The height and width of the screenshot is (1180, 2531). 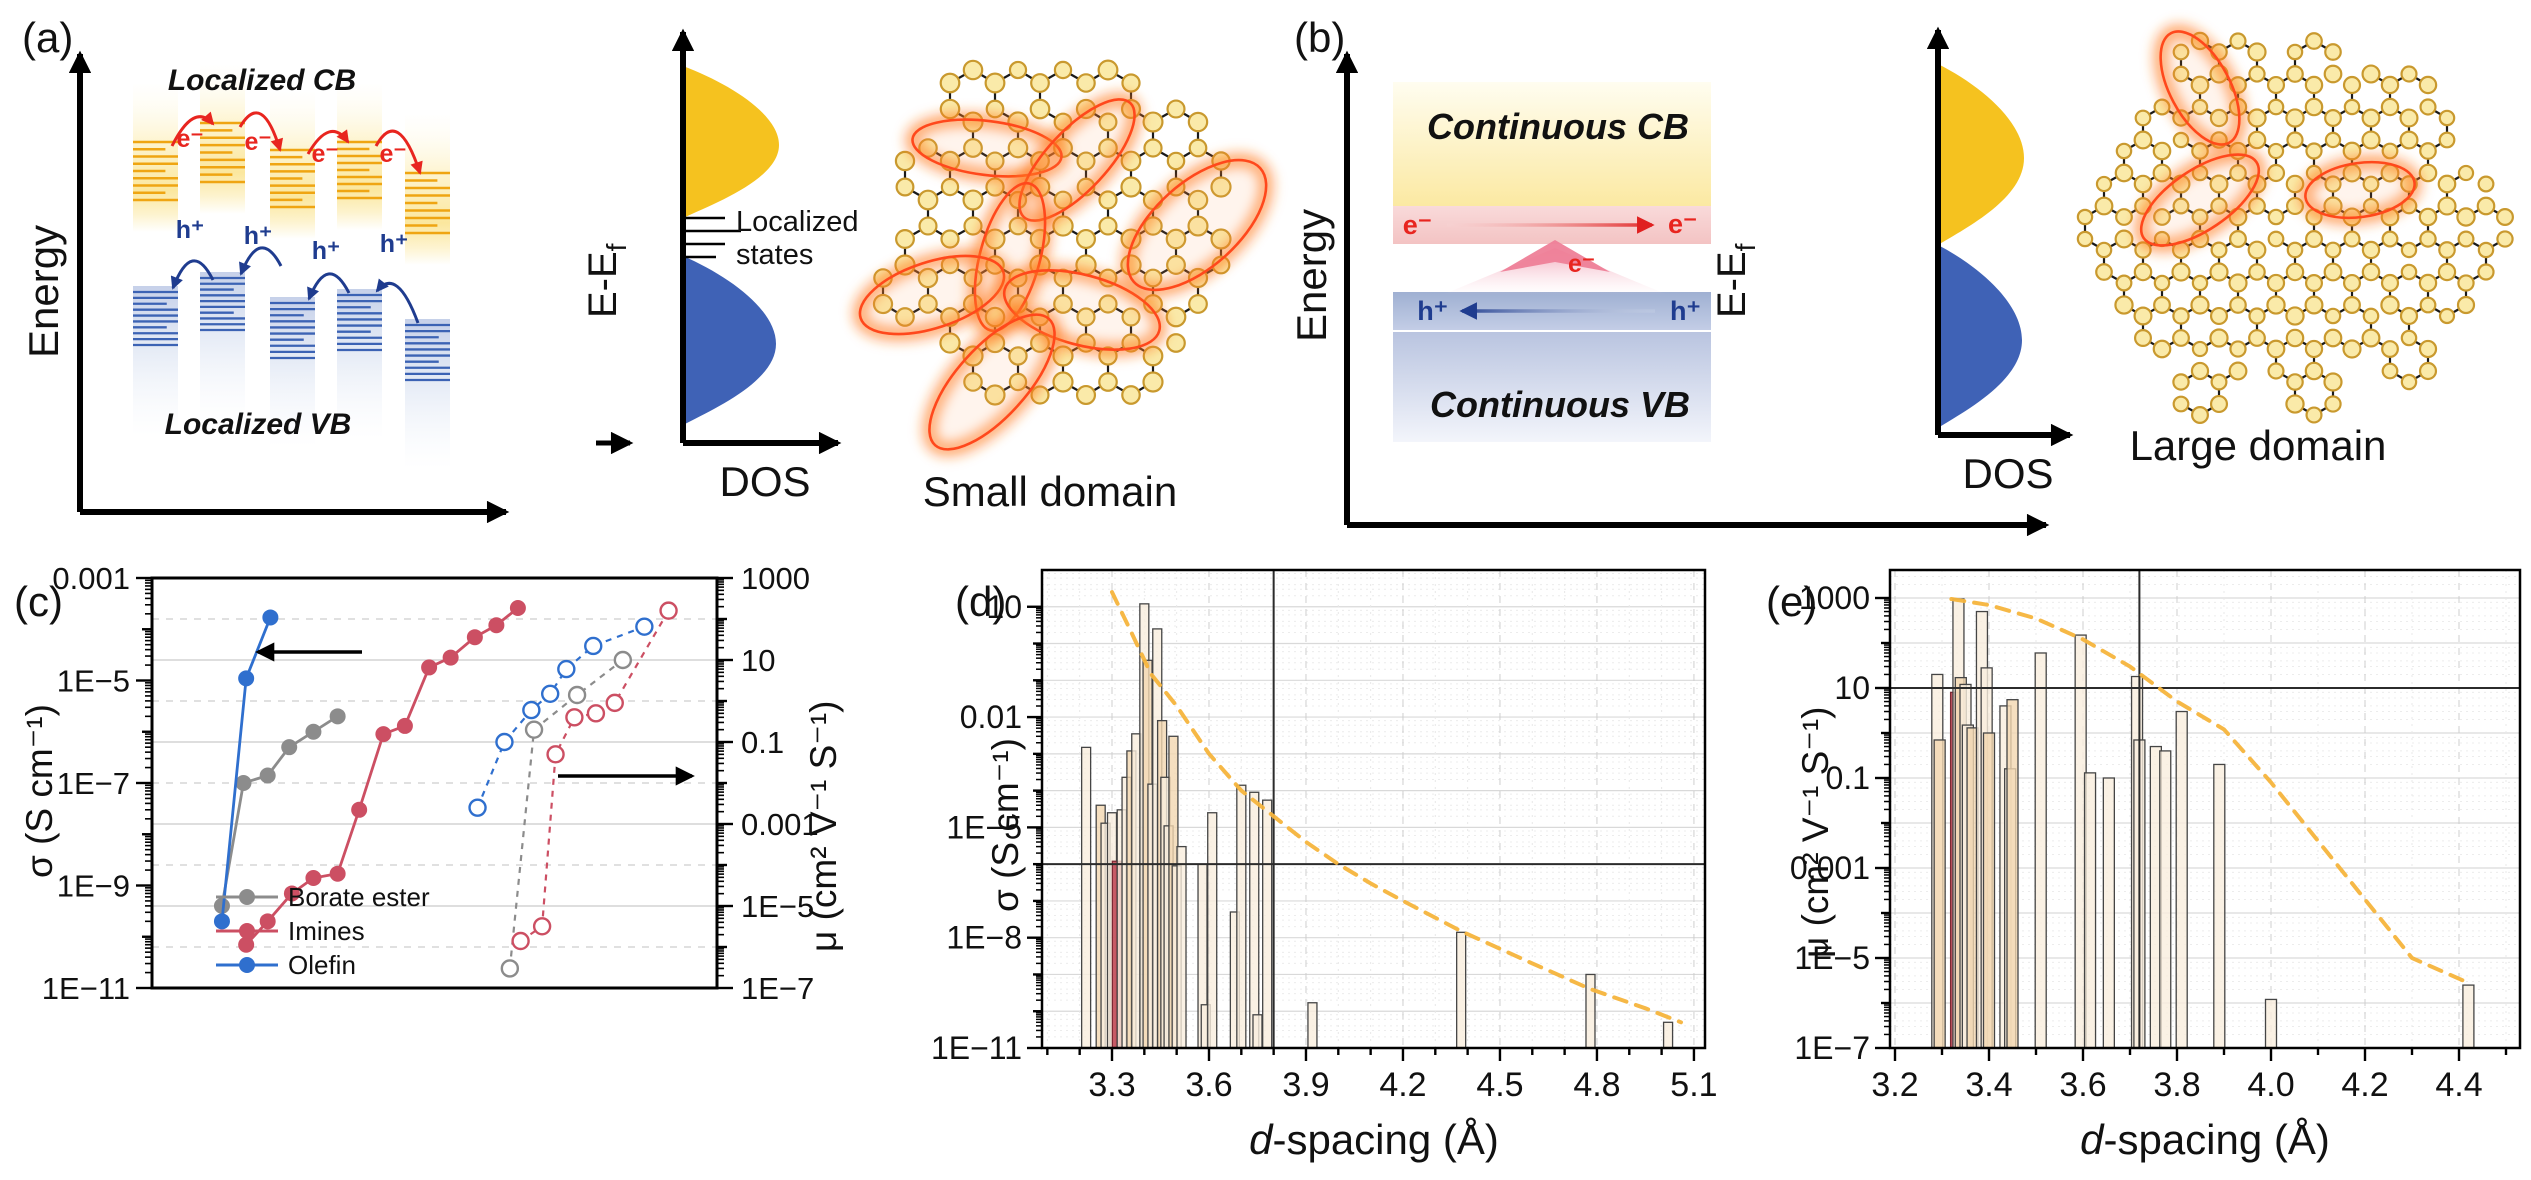 I want to click on localized-states-line1: Localized, so click(x=797, y=222).